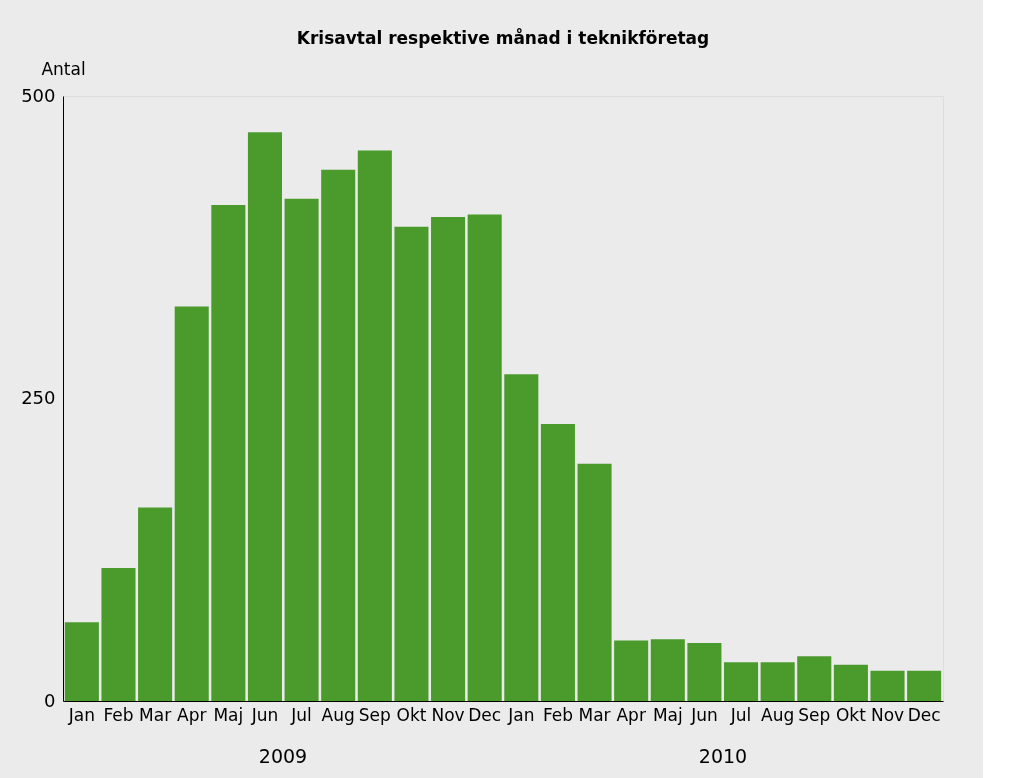 This screenshot has width=1019, height=778. What do you see at coordinates (503, 37) in the screenshot?
I see `chart-title: Krisavtal respektive månad i teknikföretag` at bounding box center [503, 37].